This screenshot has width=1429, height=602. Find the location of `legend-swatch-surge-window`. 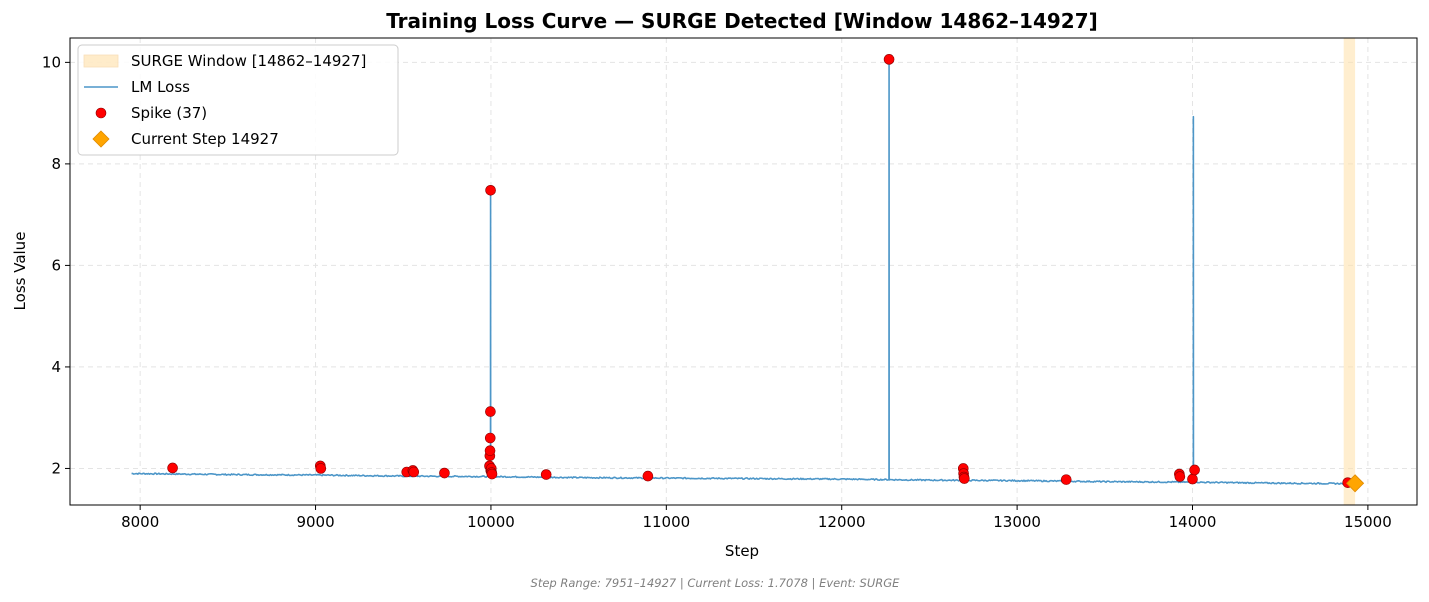

legend-swatch-surge-window is located at coordinates (101, 61).